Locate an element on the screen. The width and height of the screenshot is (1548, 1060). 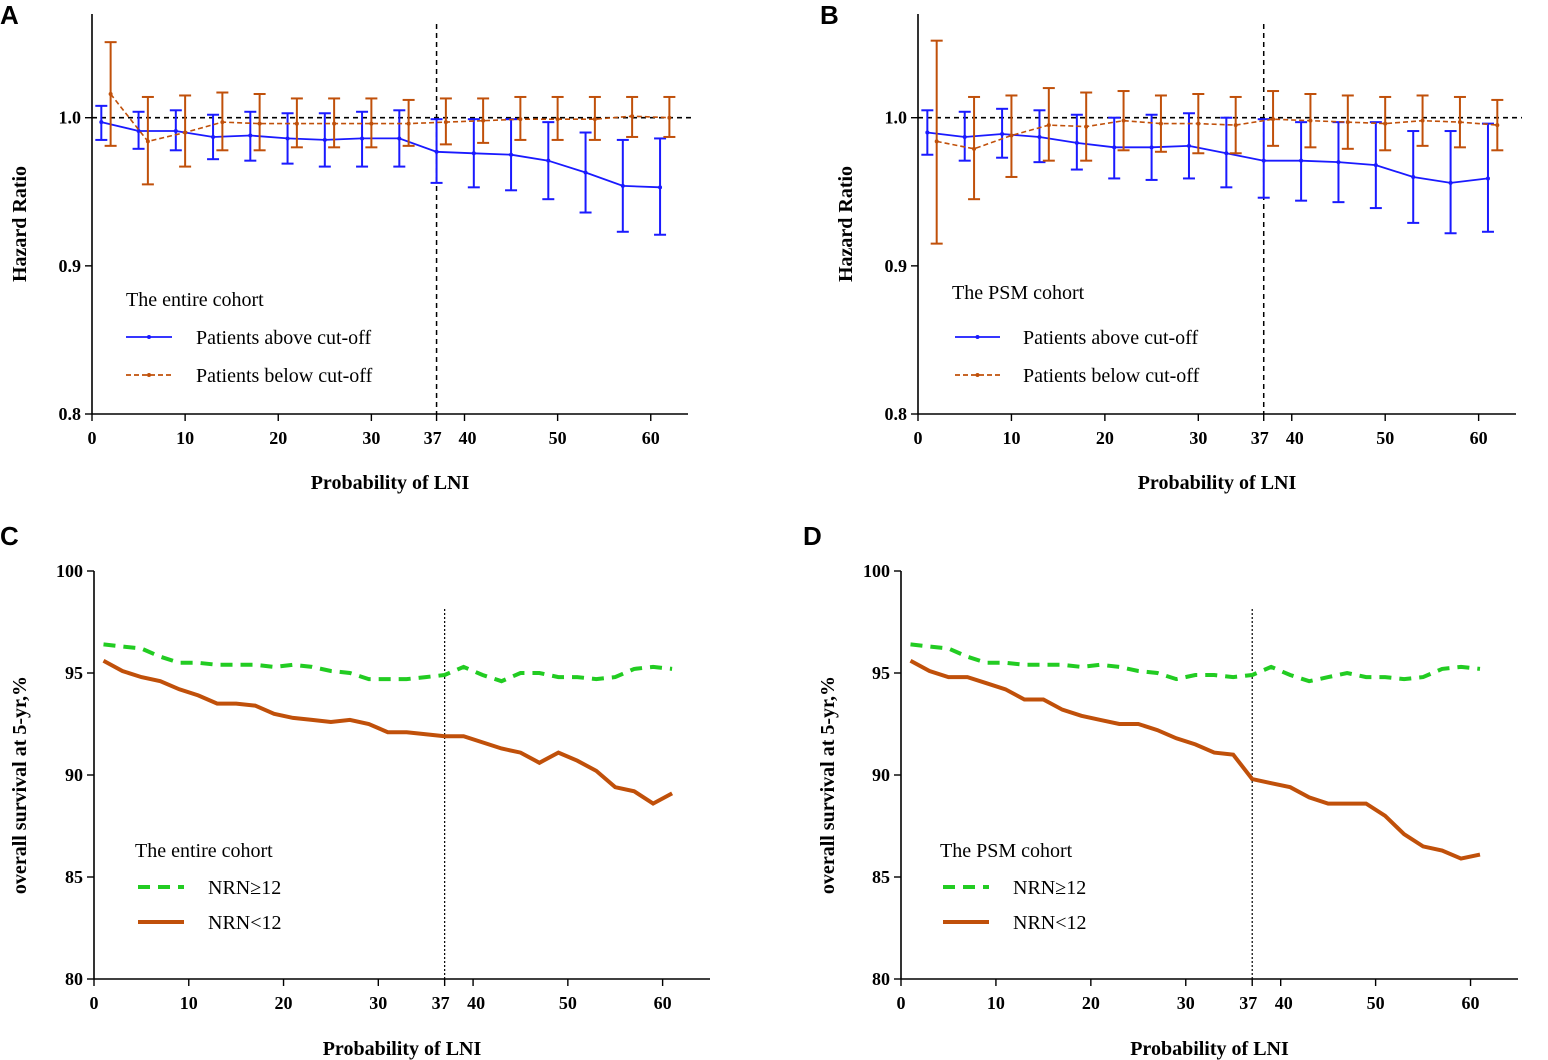
legend-label: NRN<12 is located at coordinates (1050, 923).